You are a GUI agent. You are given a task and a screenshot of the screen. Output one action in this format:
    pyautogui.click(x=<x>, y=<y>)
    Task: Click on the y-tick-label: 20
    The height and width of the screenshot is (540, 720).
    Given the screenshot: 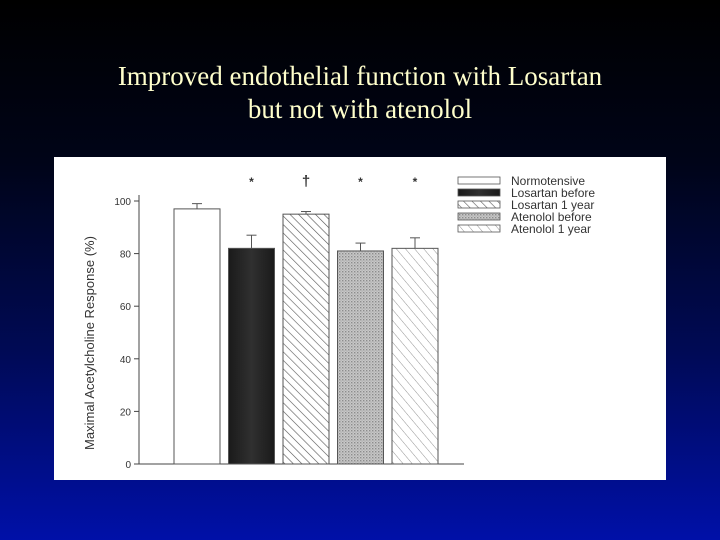 What is the action you would take?
    pyautogui.click(x=126, y=412)
    